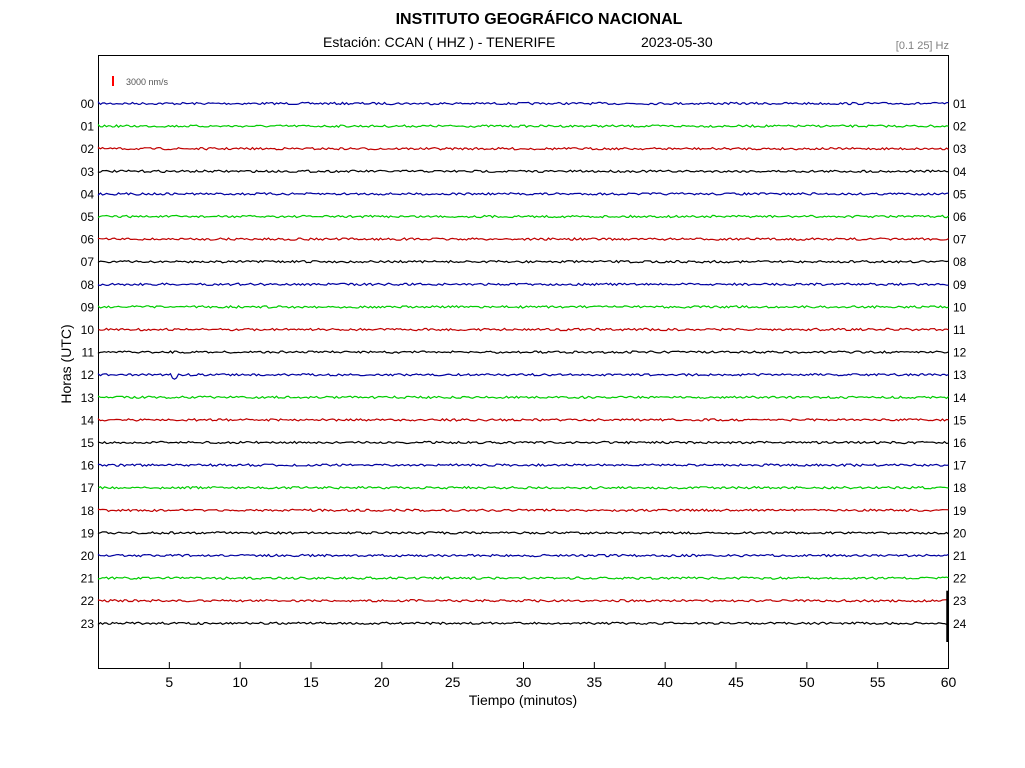 This screenshot has height=768, width=1025. What do you see at coordinates (960, 443) in the screenshot?
I see `right-hour-label: 16` at bounding box center [960, 443].